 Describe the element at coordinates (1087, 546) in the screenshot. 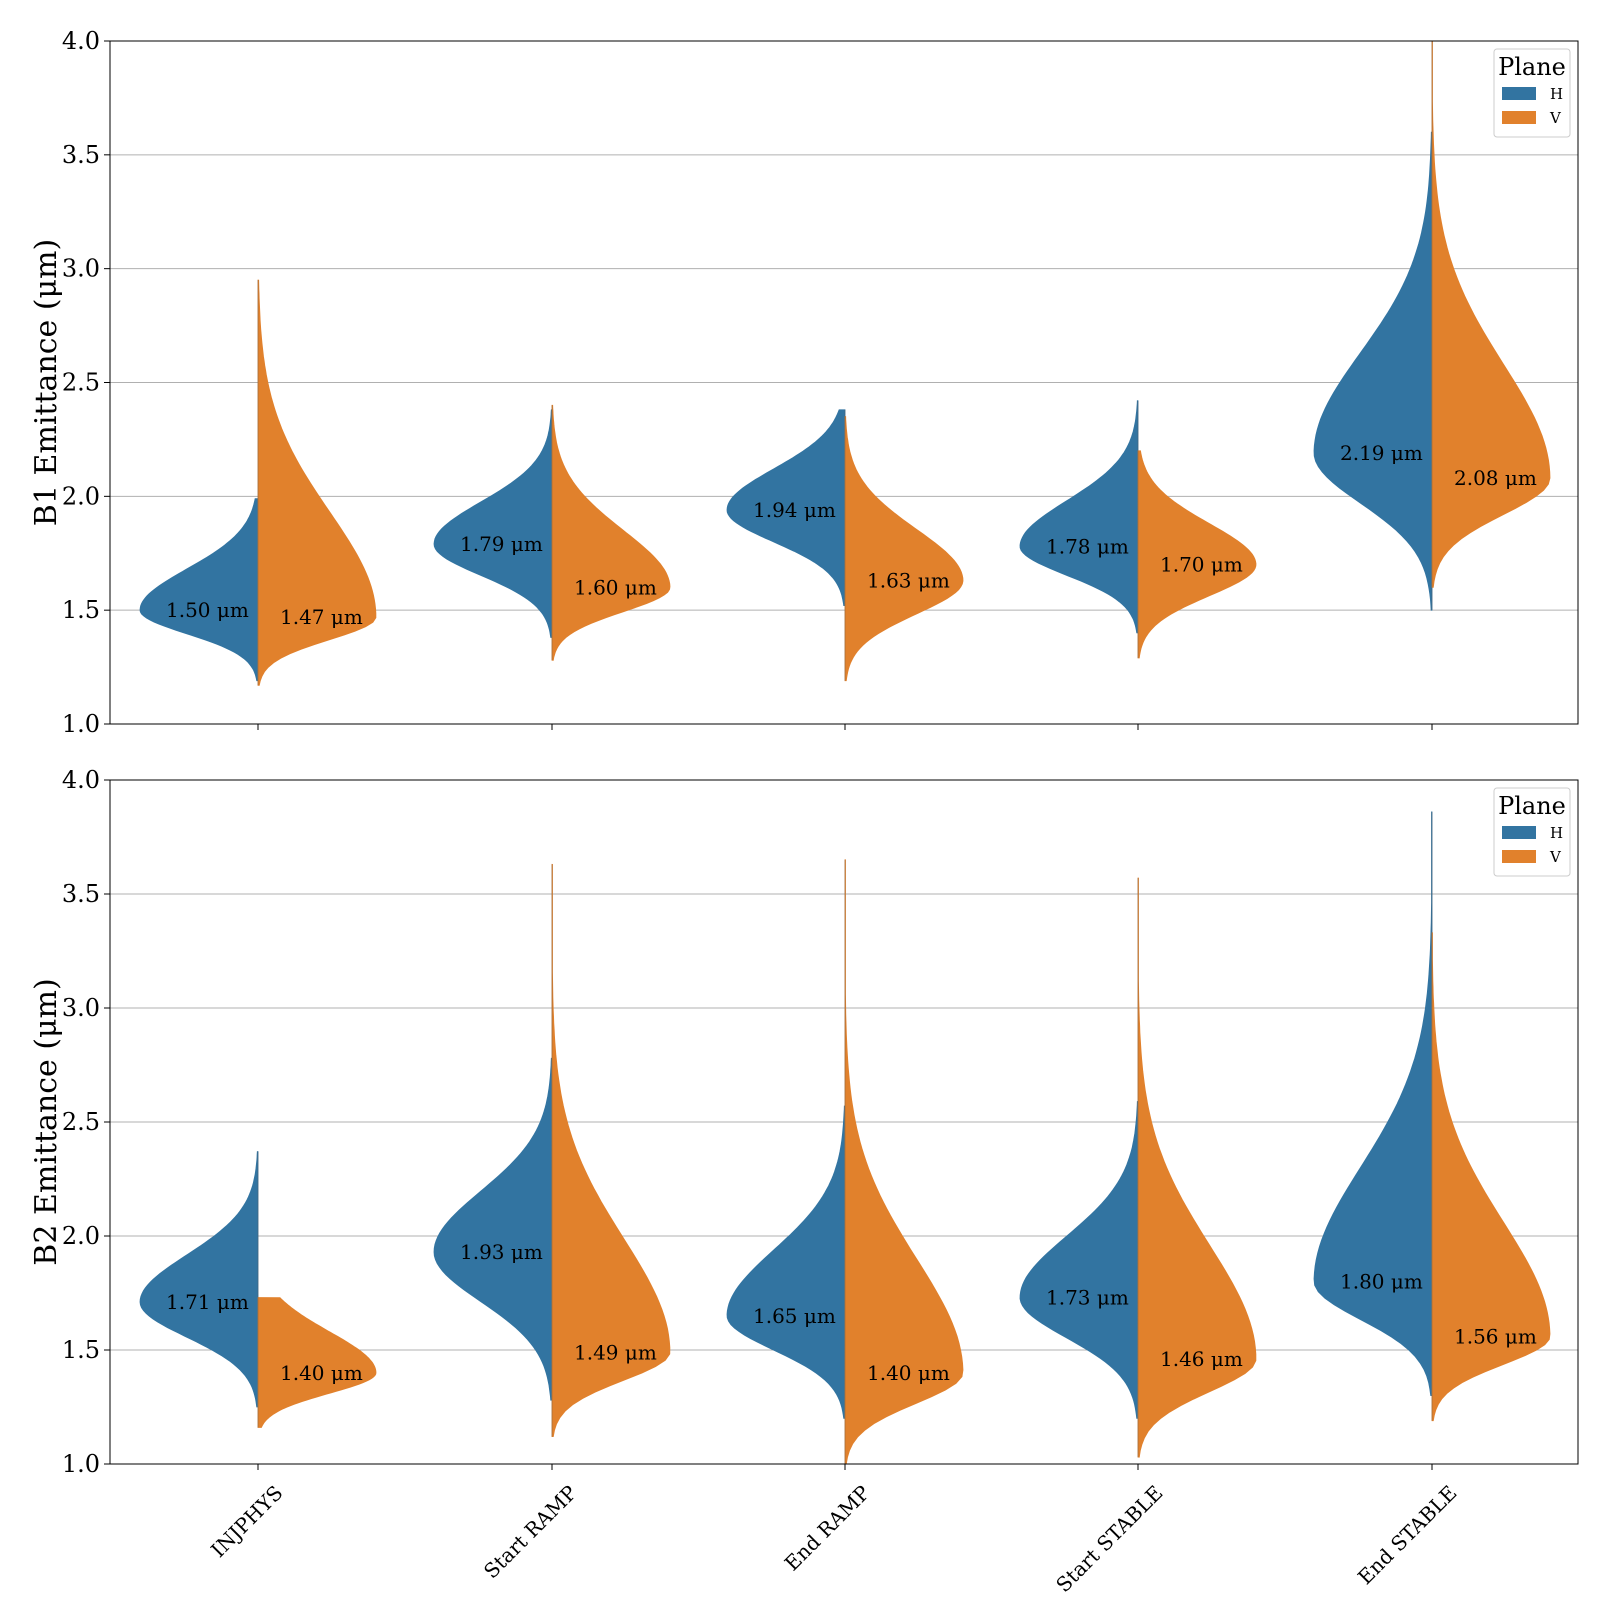

I see `median-label-h: 1.78 μm` at that location.